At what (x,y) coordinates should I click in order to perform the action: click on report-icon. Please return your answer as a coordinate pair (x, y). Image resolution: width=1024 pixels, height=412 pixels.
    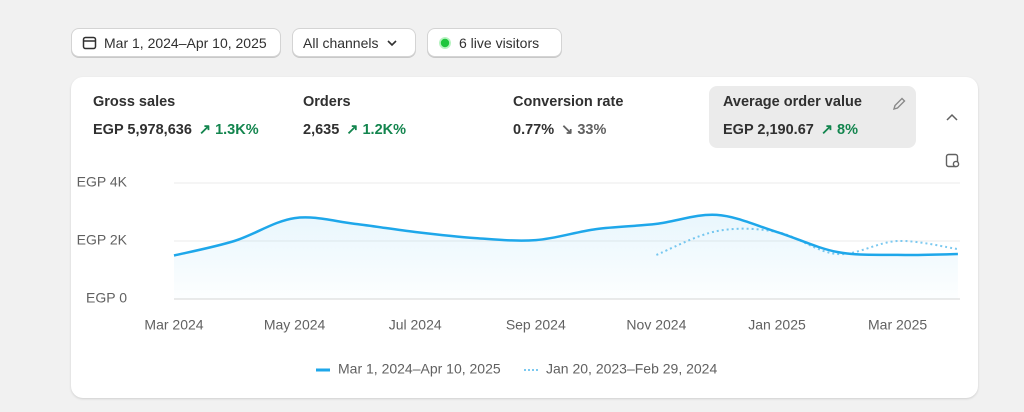
    Looking at the image, I should click on (953, 161).